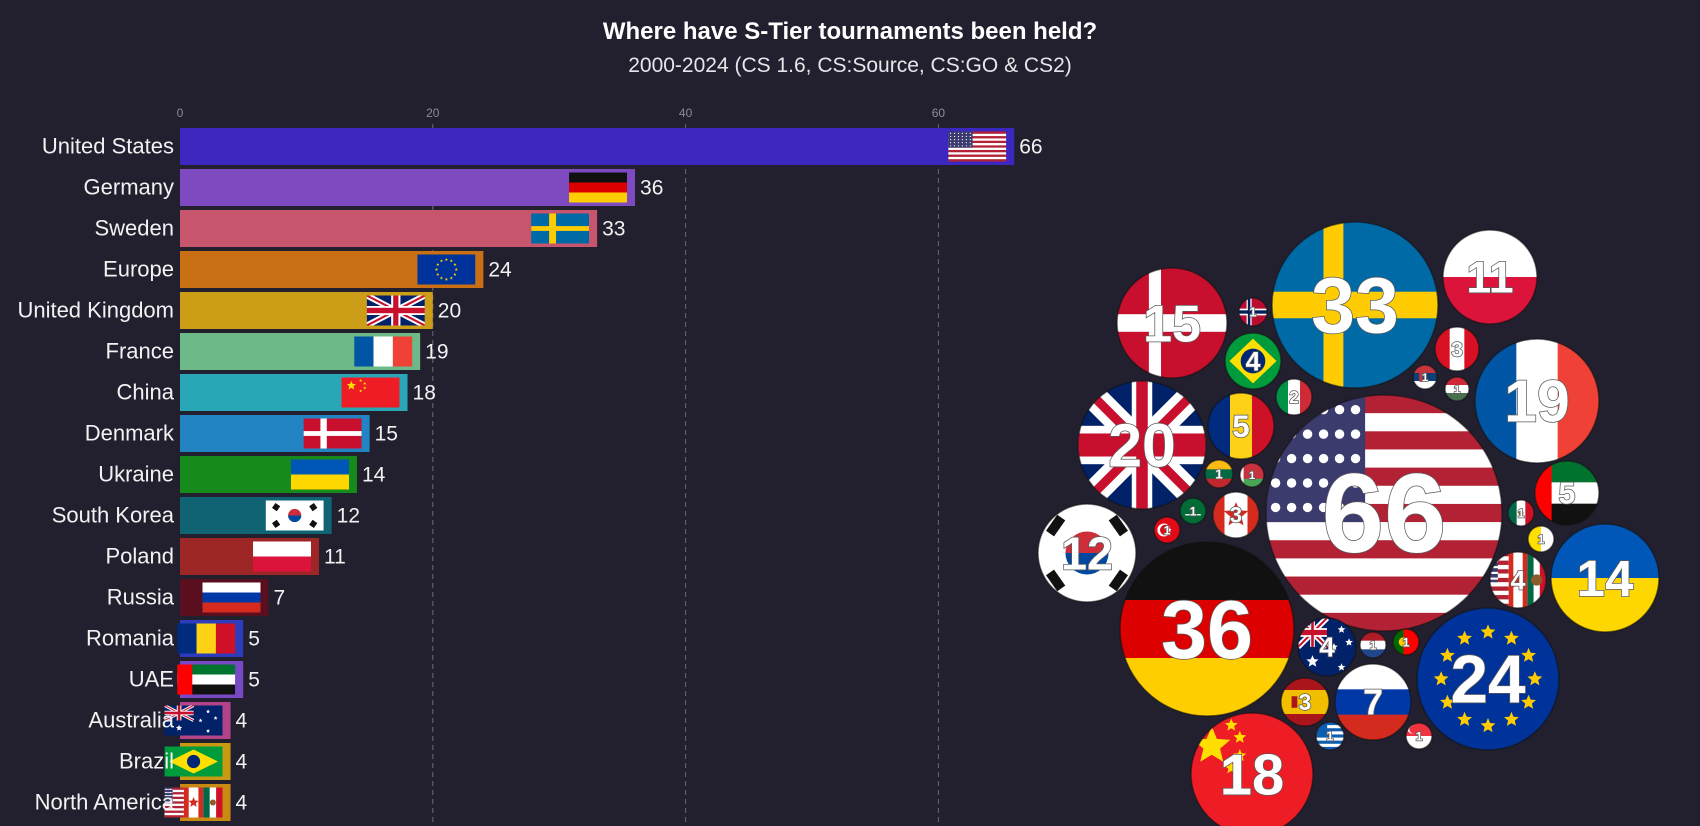  Describe the element at coordinates (139, 556) in the screenshot. I see `category-label: Poland` at that location.